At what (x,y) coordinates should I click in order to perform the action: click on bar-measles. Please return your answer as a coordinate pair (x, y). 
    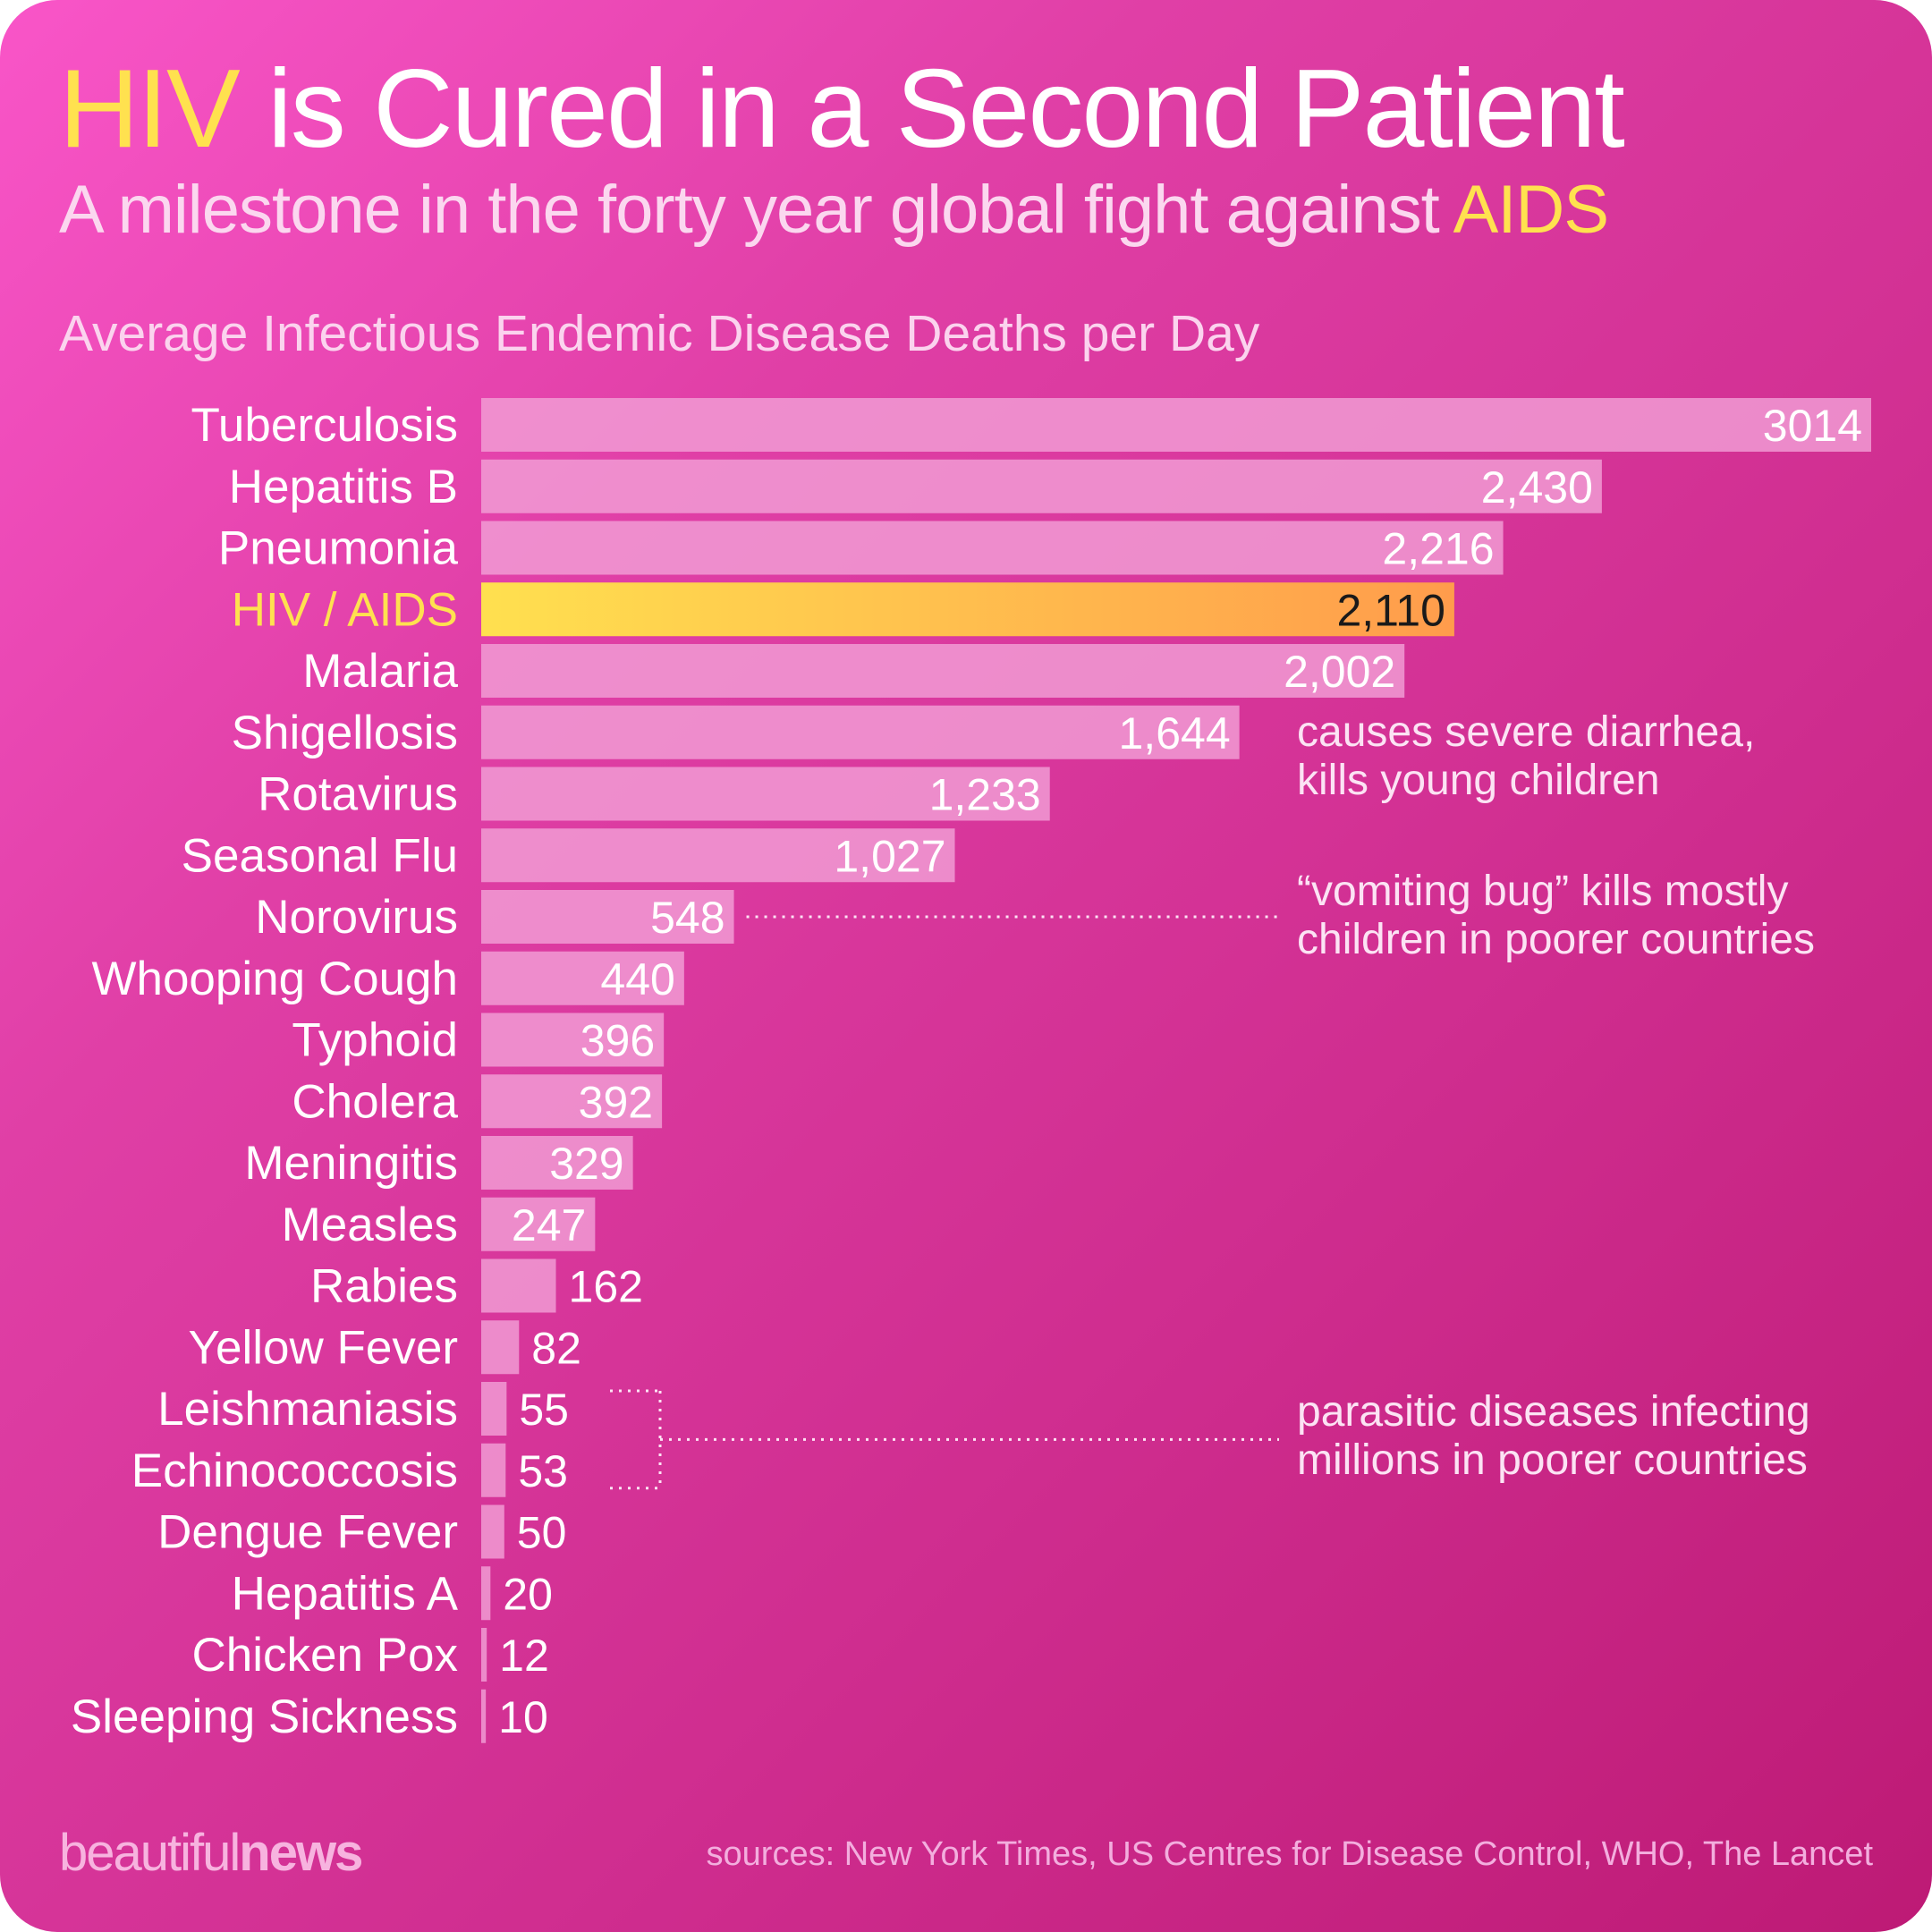
    Looking at the image, I should click on (538, 1224).